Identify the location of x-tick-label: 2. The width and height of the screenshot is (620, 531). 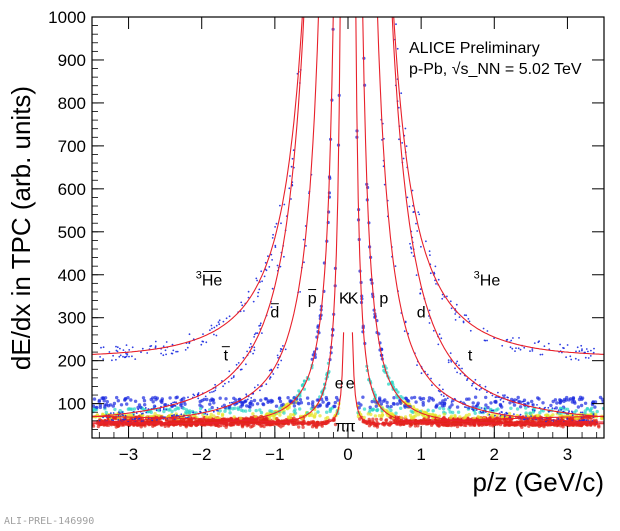
(494, 454).